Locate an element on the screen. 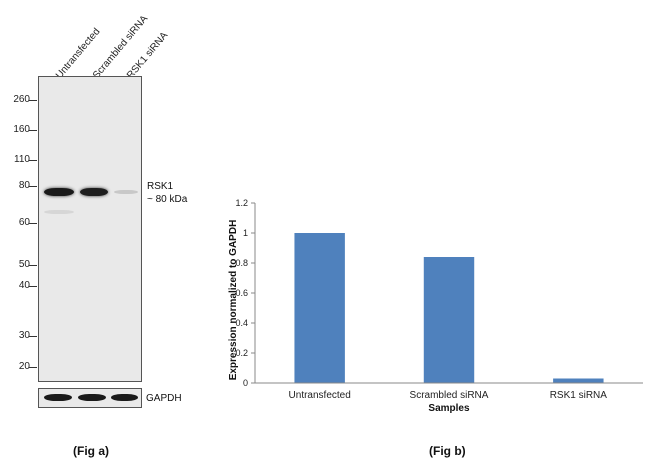  mw-marker-110: 110 is located at coordinates (22, 159).